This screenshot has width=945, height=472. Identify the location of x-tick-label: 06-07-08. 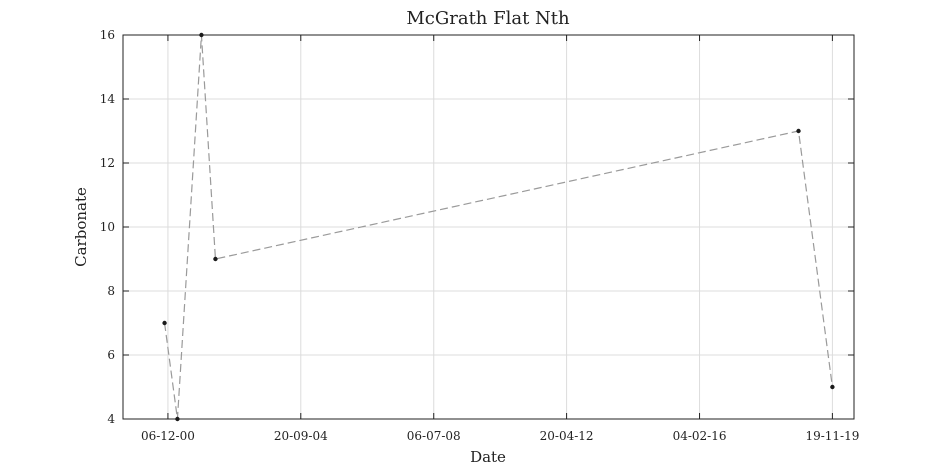
(434, 436).